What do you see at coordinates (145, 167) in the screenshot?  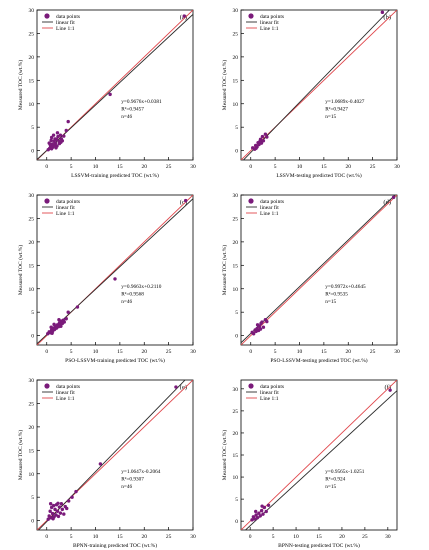 I see `x-tick-label: 20` at bounding box center [145, 167].